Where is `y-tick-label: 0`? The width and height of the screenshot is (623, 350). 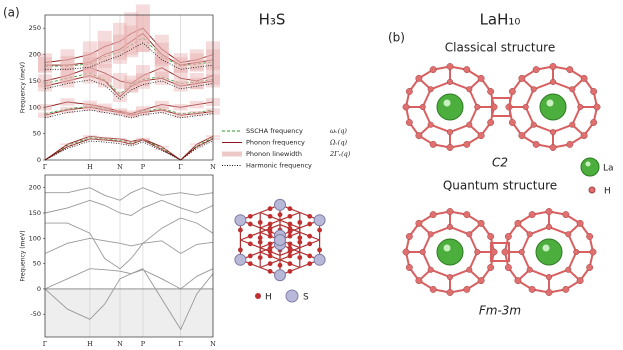
y-tick-label: 0 is located at coordinates (39, 160).